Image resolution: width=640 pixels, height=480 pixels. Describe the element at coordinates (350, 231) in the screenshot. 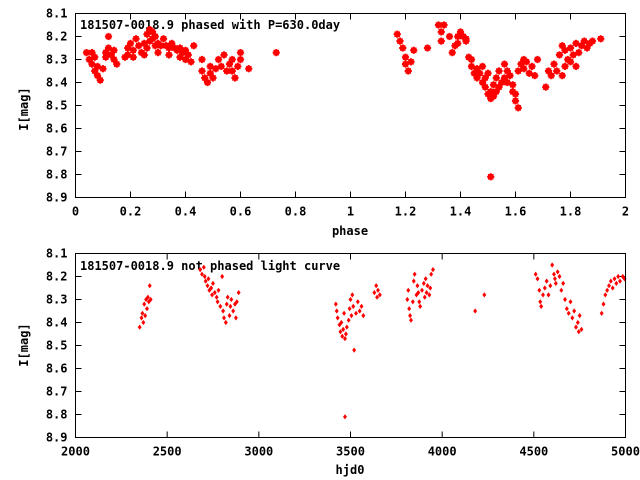

I see `phased-chart-xlabel: phase` at that location.